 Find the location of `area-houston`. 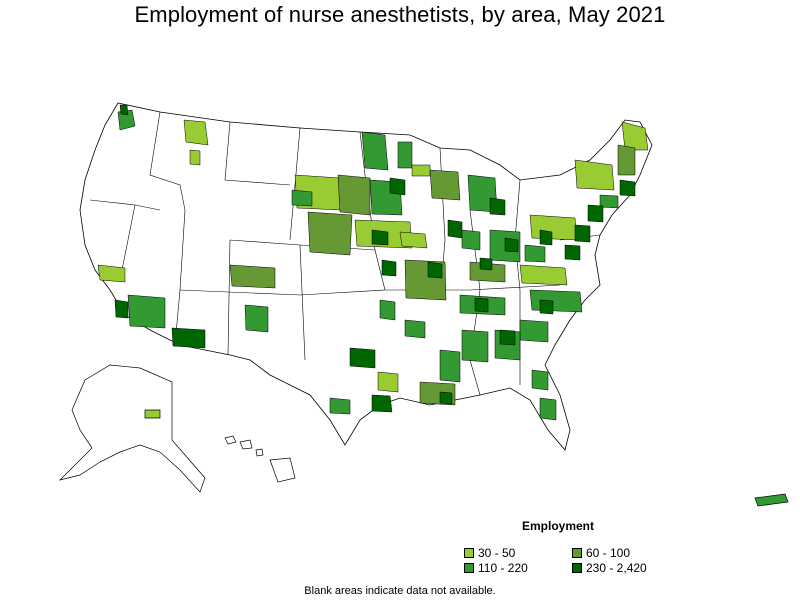

area-houston is located at coordinates (382, 403).